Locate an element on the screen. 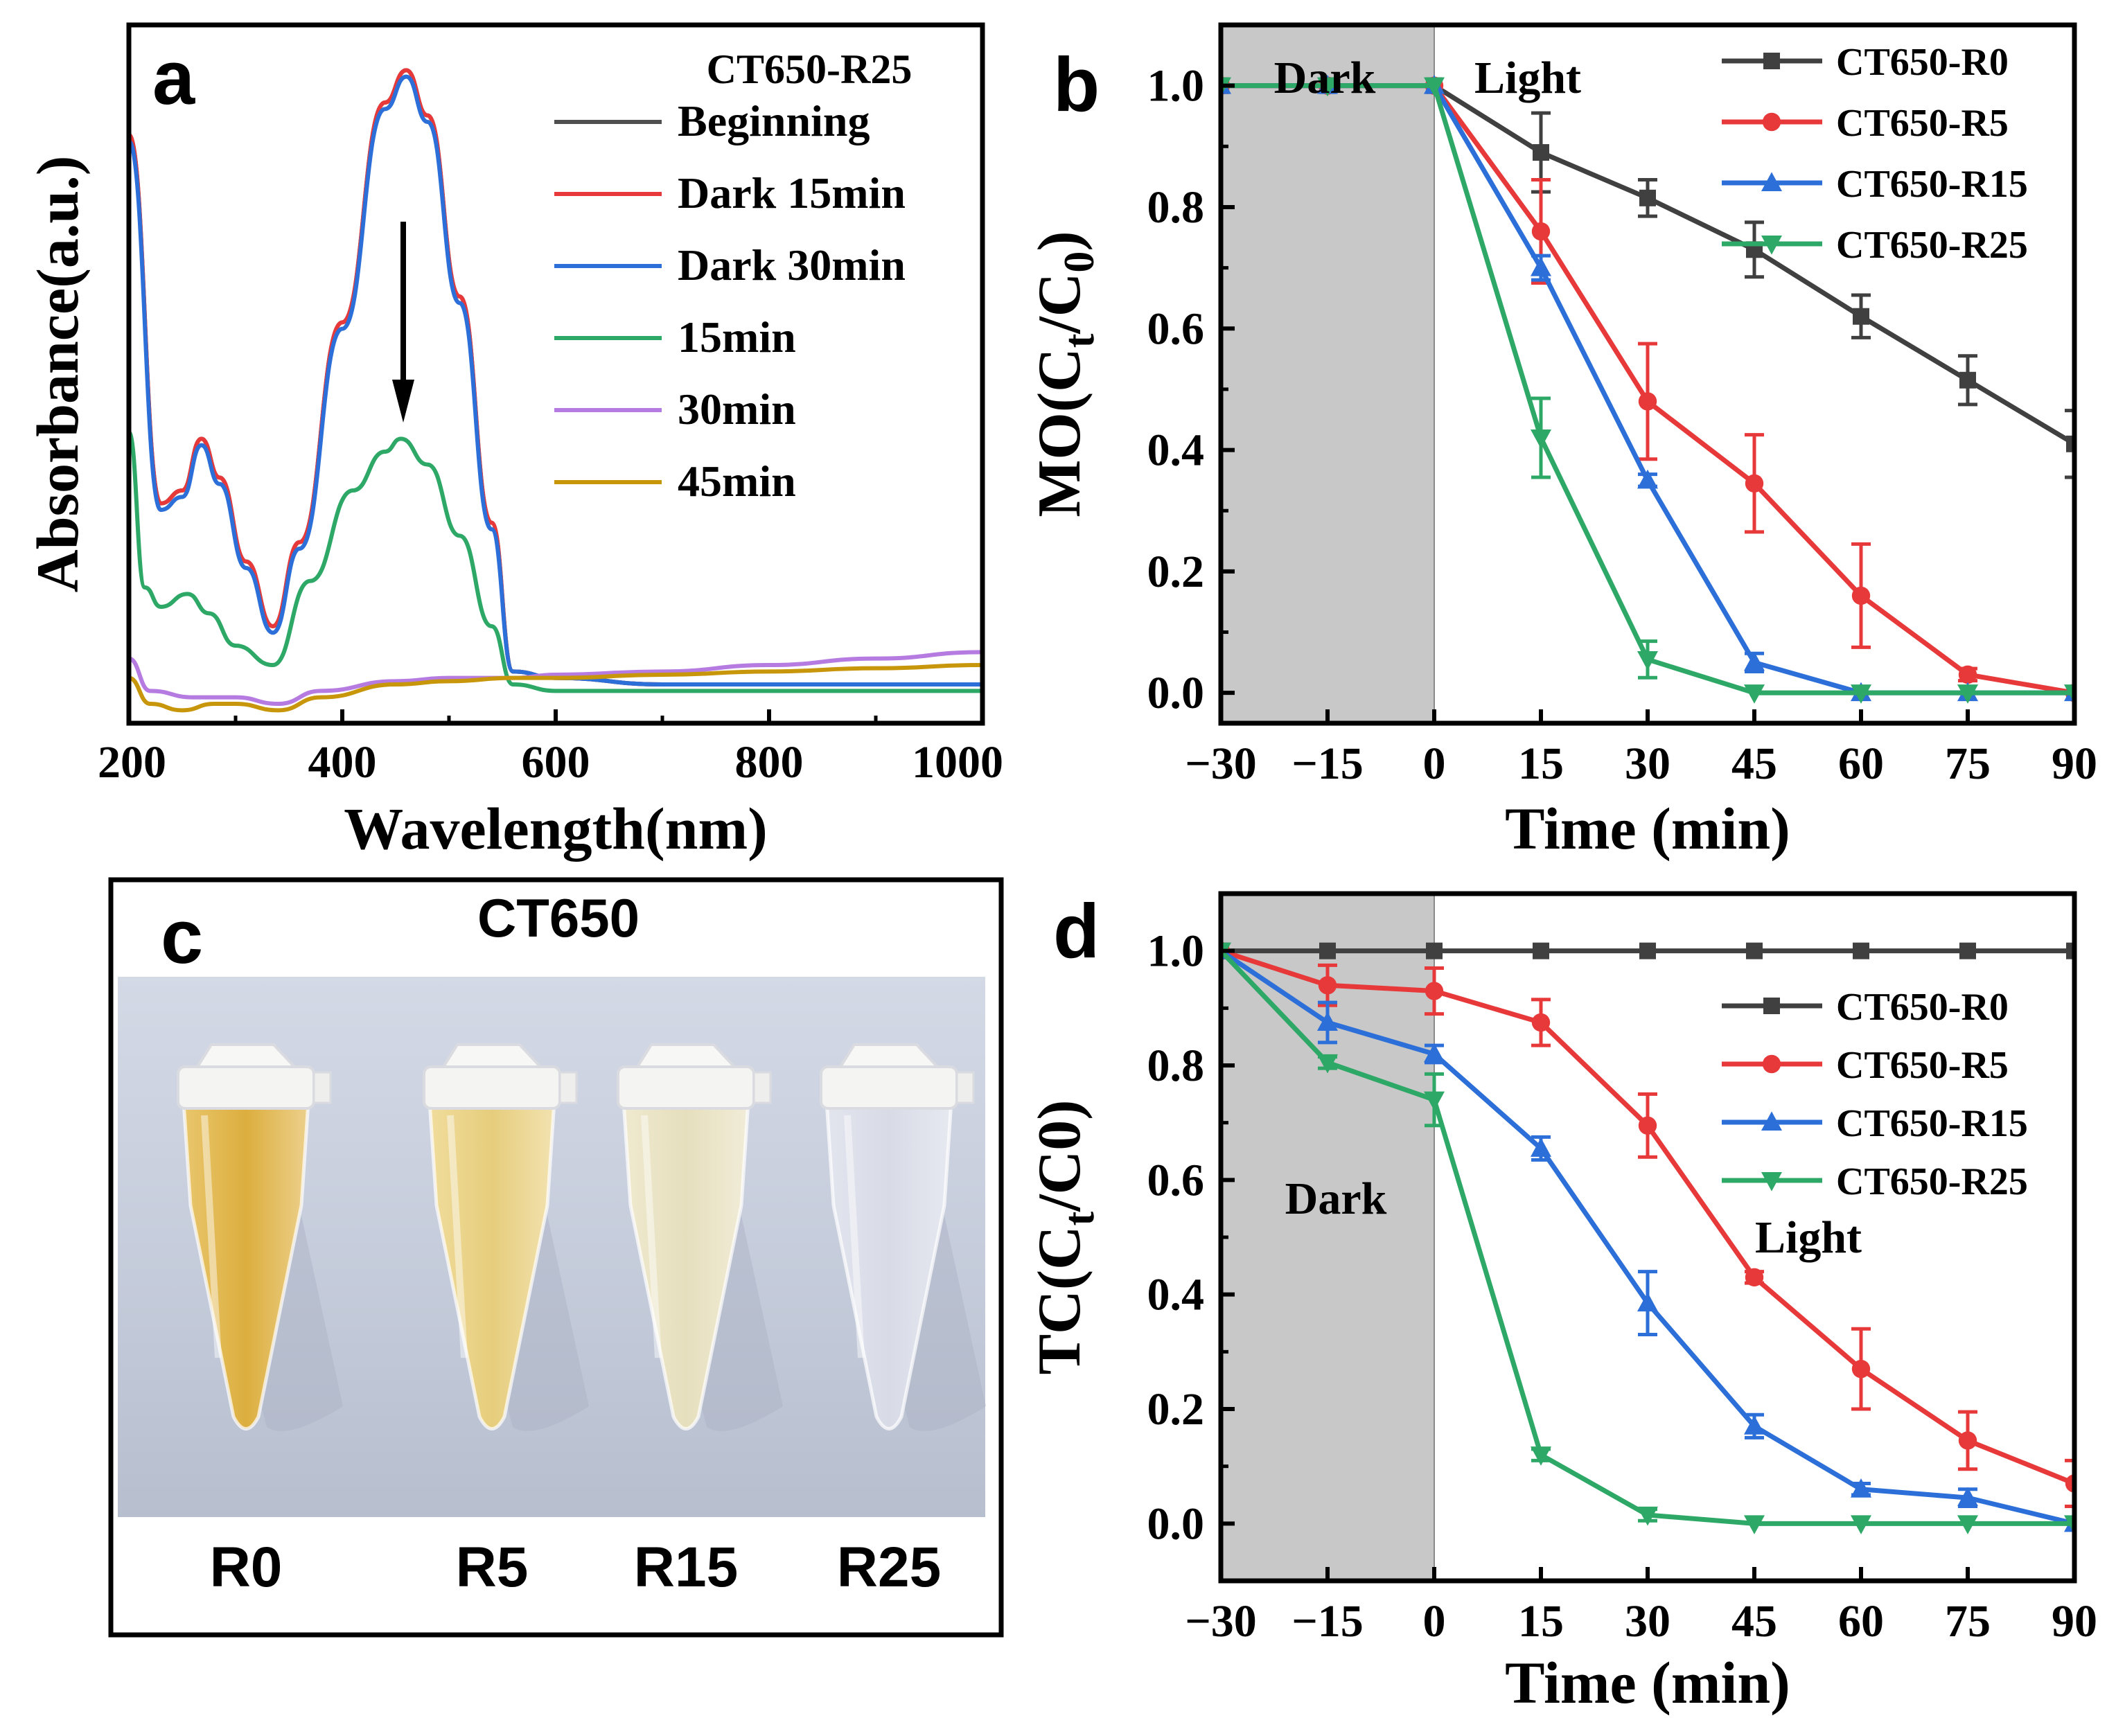  xtick-label: 60 is located at coordinates (1861, 1622).